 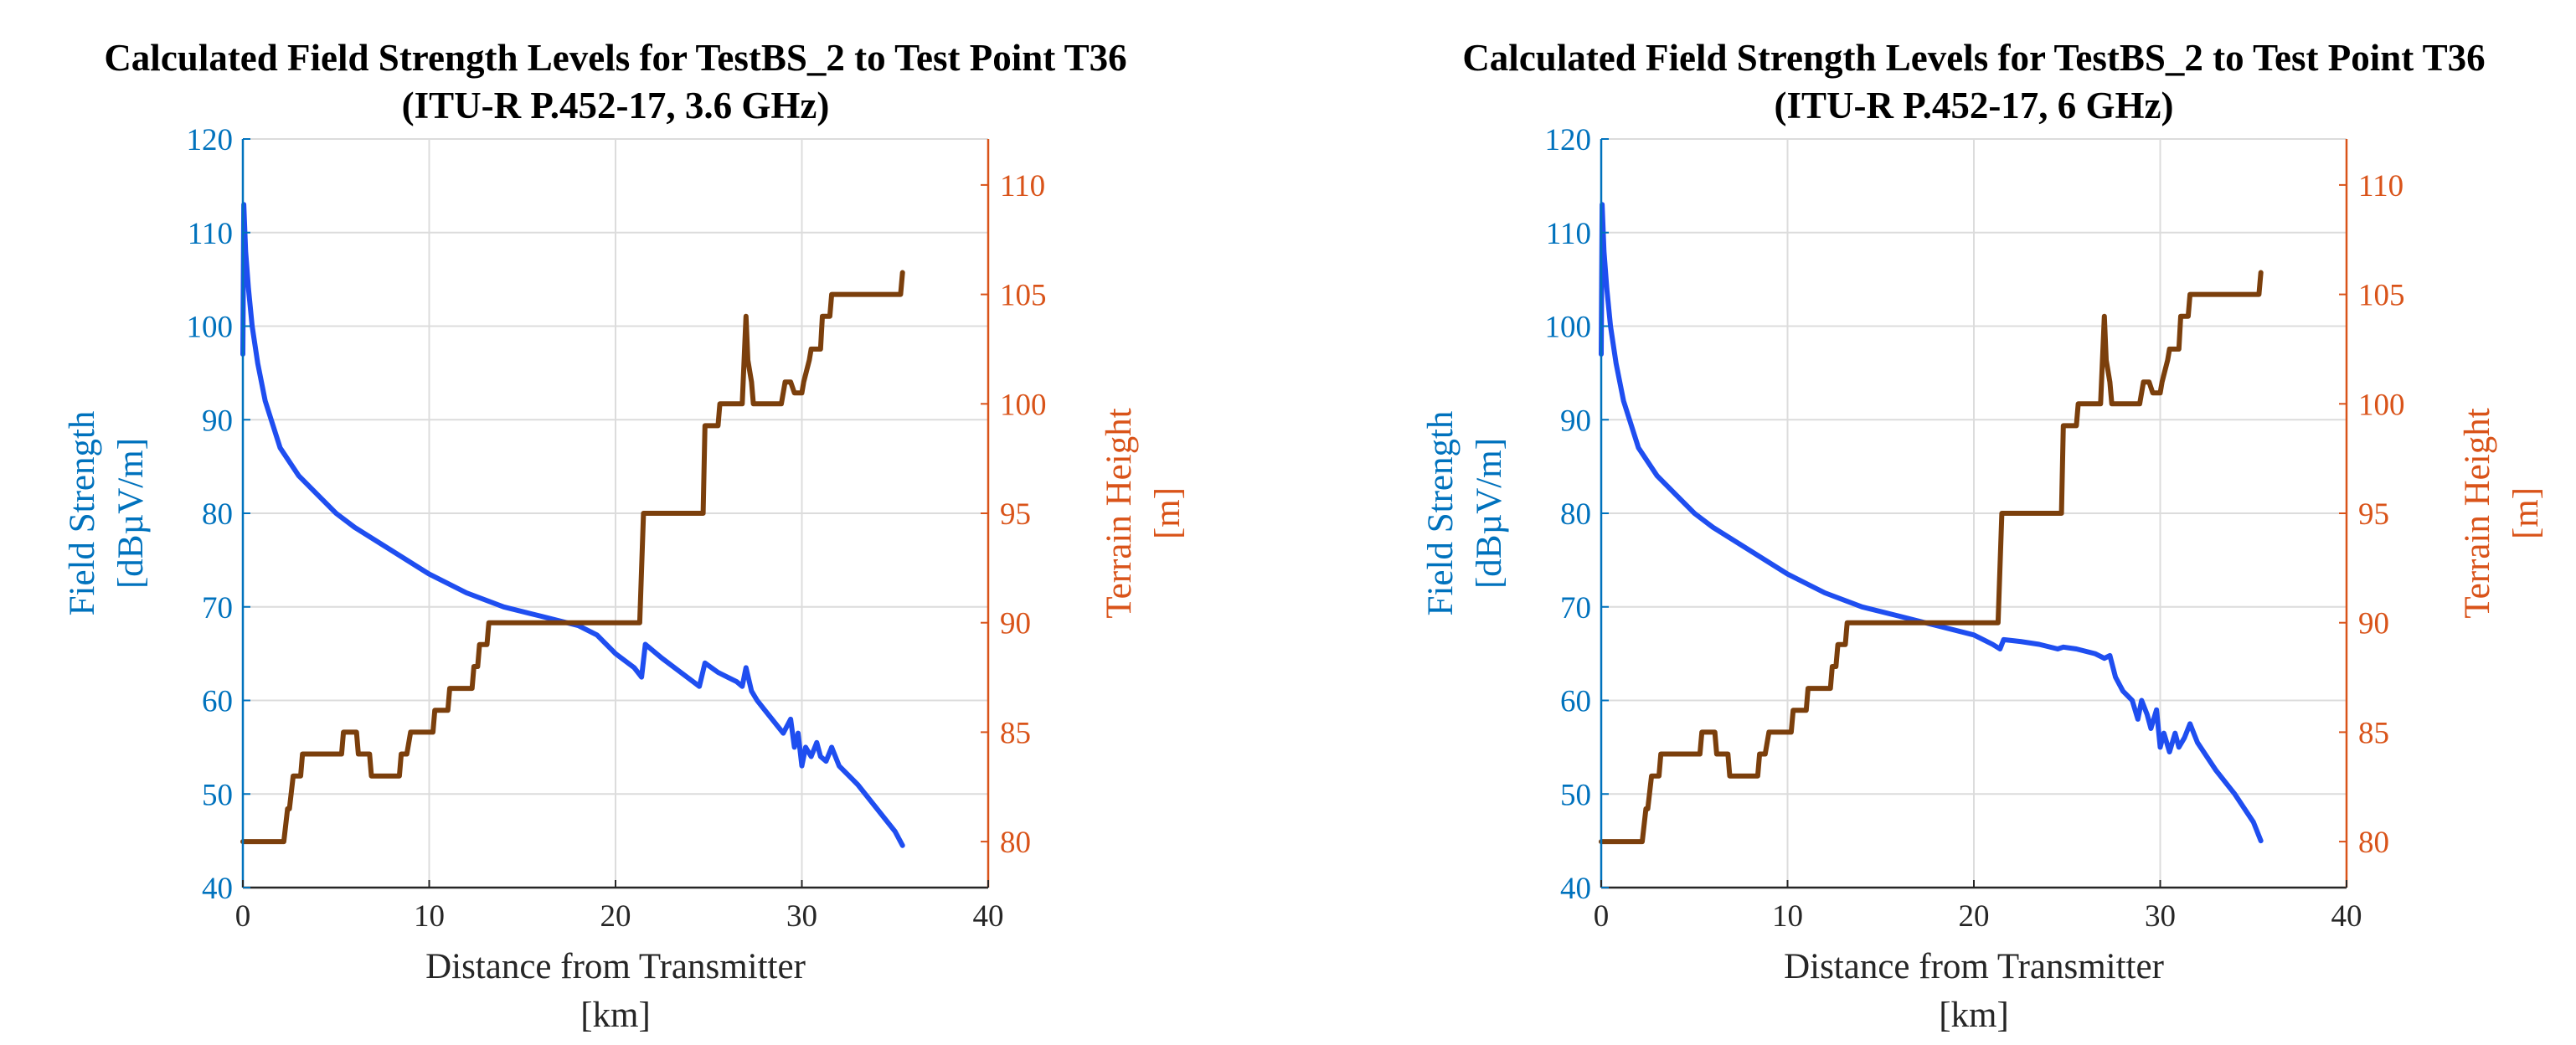 I want to click on chart-subtitle: (ITU-R P.452-17, 6 GHz), so click(x=1973, y=106).